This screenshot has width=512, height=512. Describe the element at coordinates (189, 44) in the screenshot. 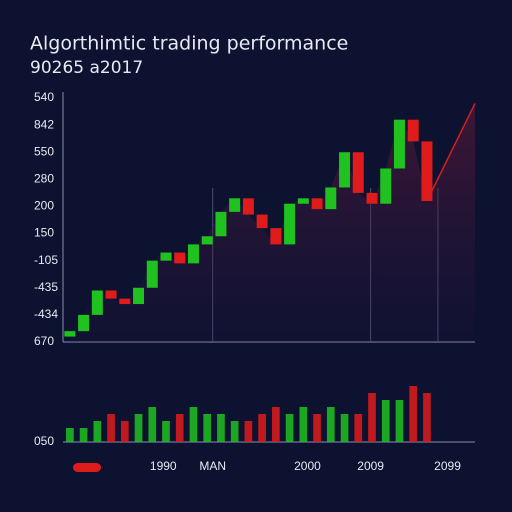

I see `chart-title: Algorthimtic trading performance` at that location.